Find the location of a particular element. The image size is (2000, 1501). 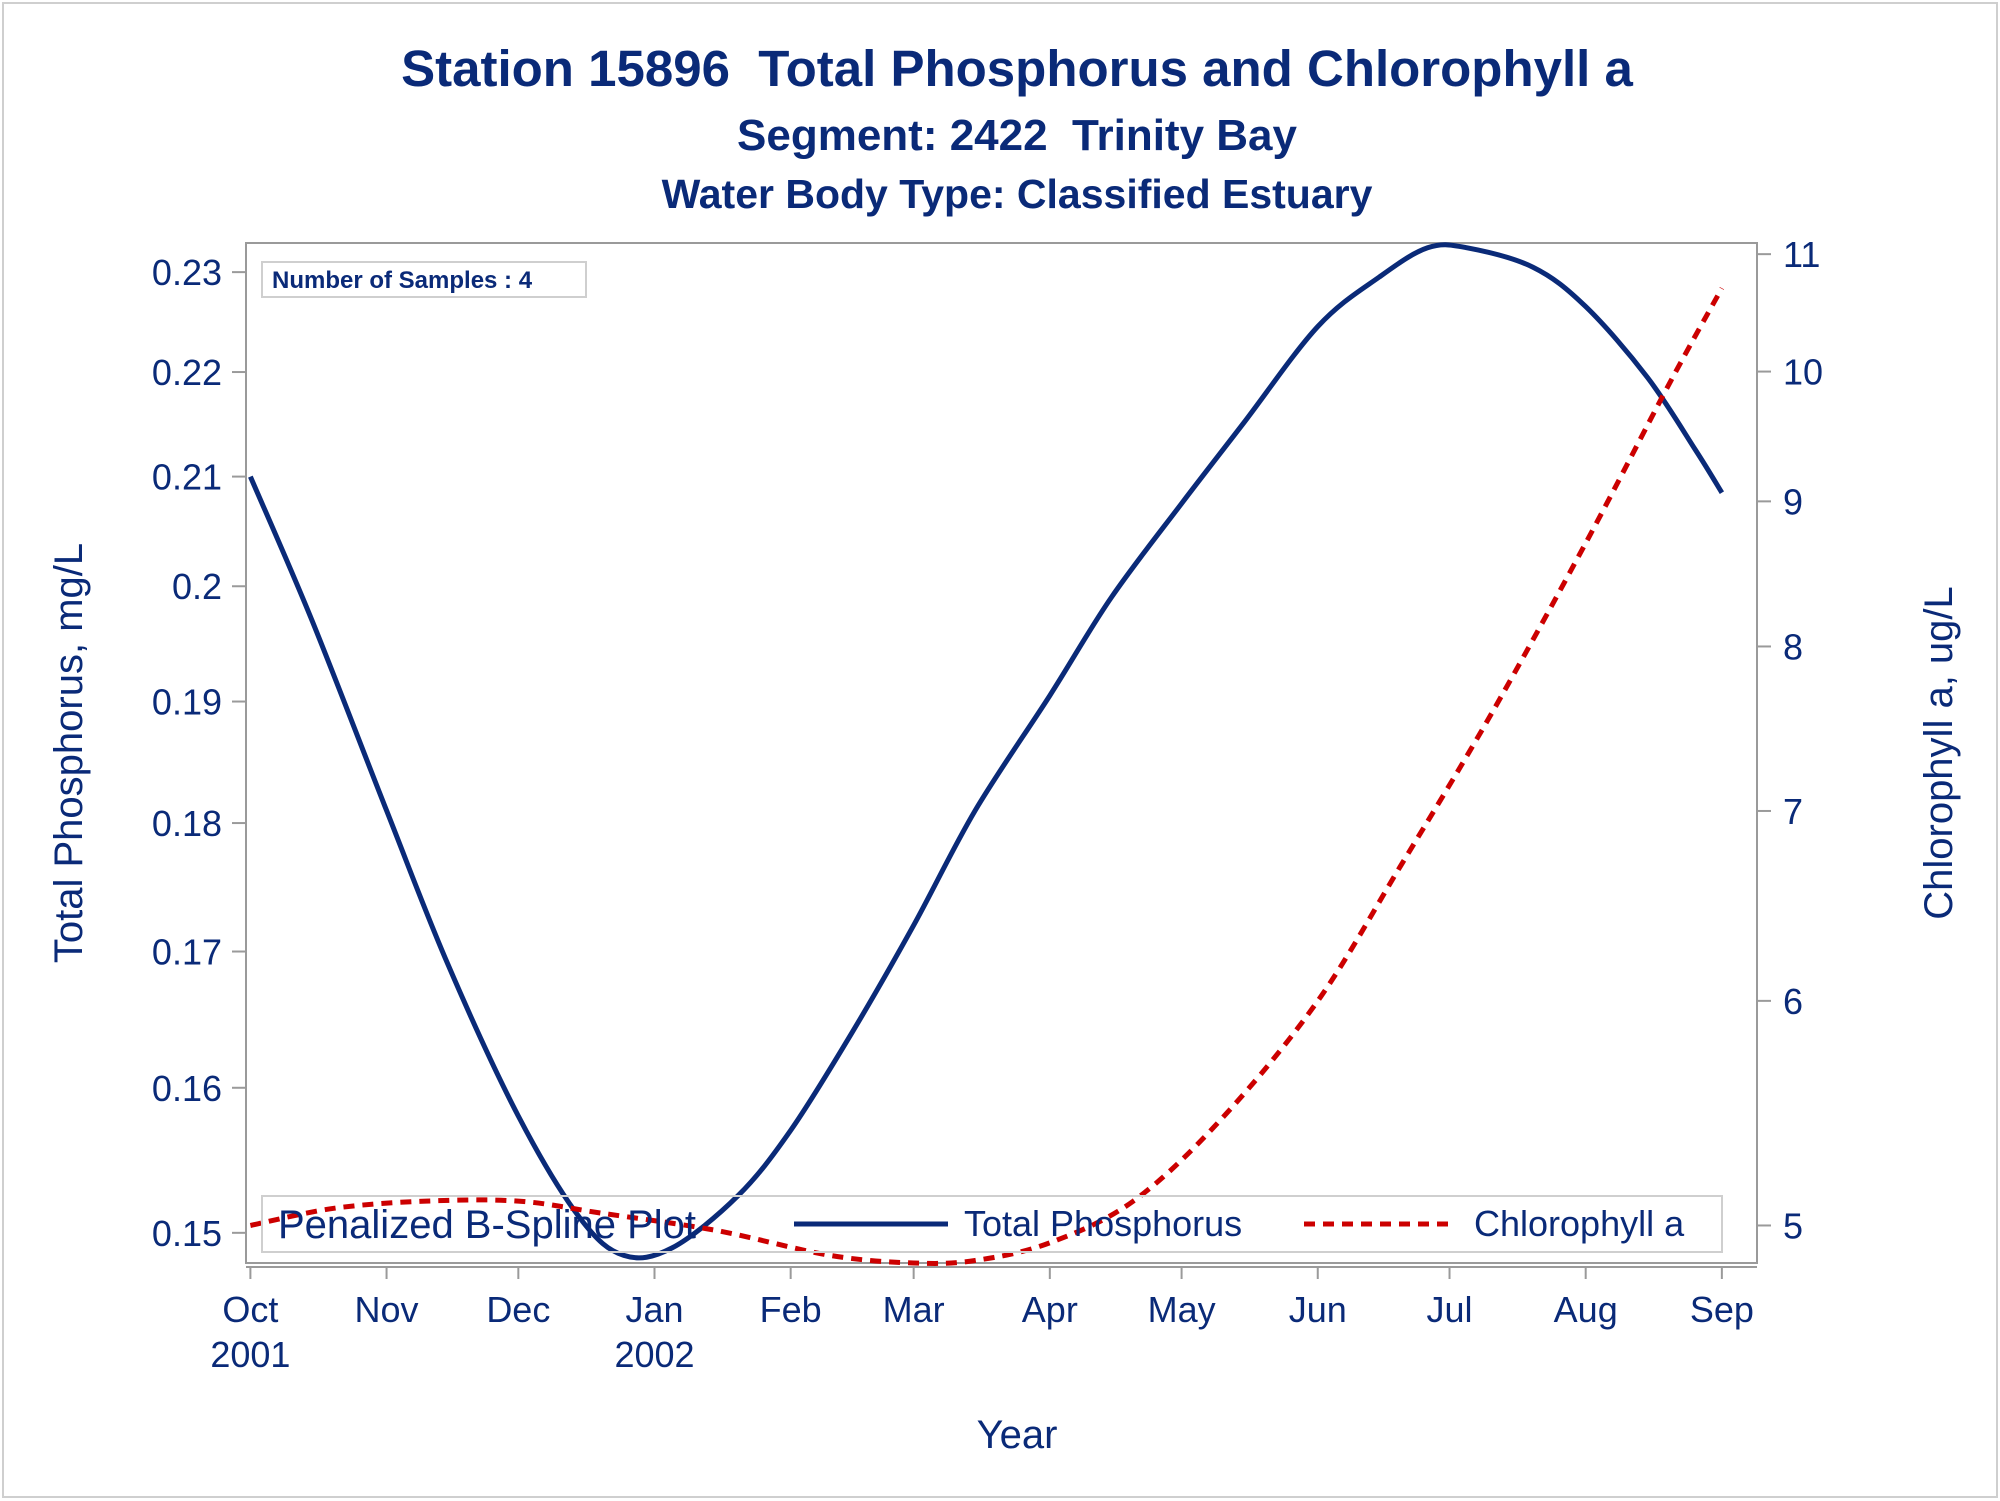

y-right-tick-label-6: 6 is located at coordinates (1793, 1001).